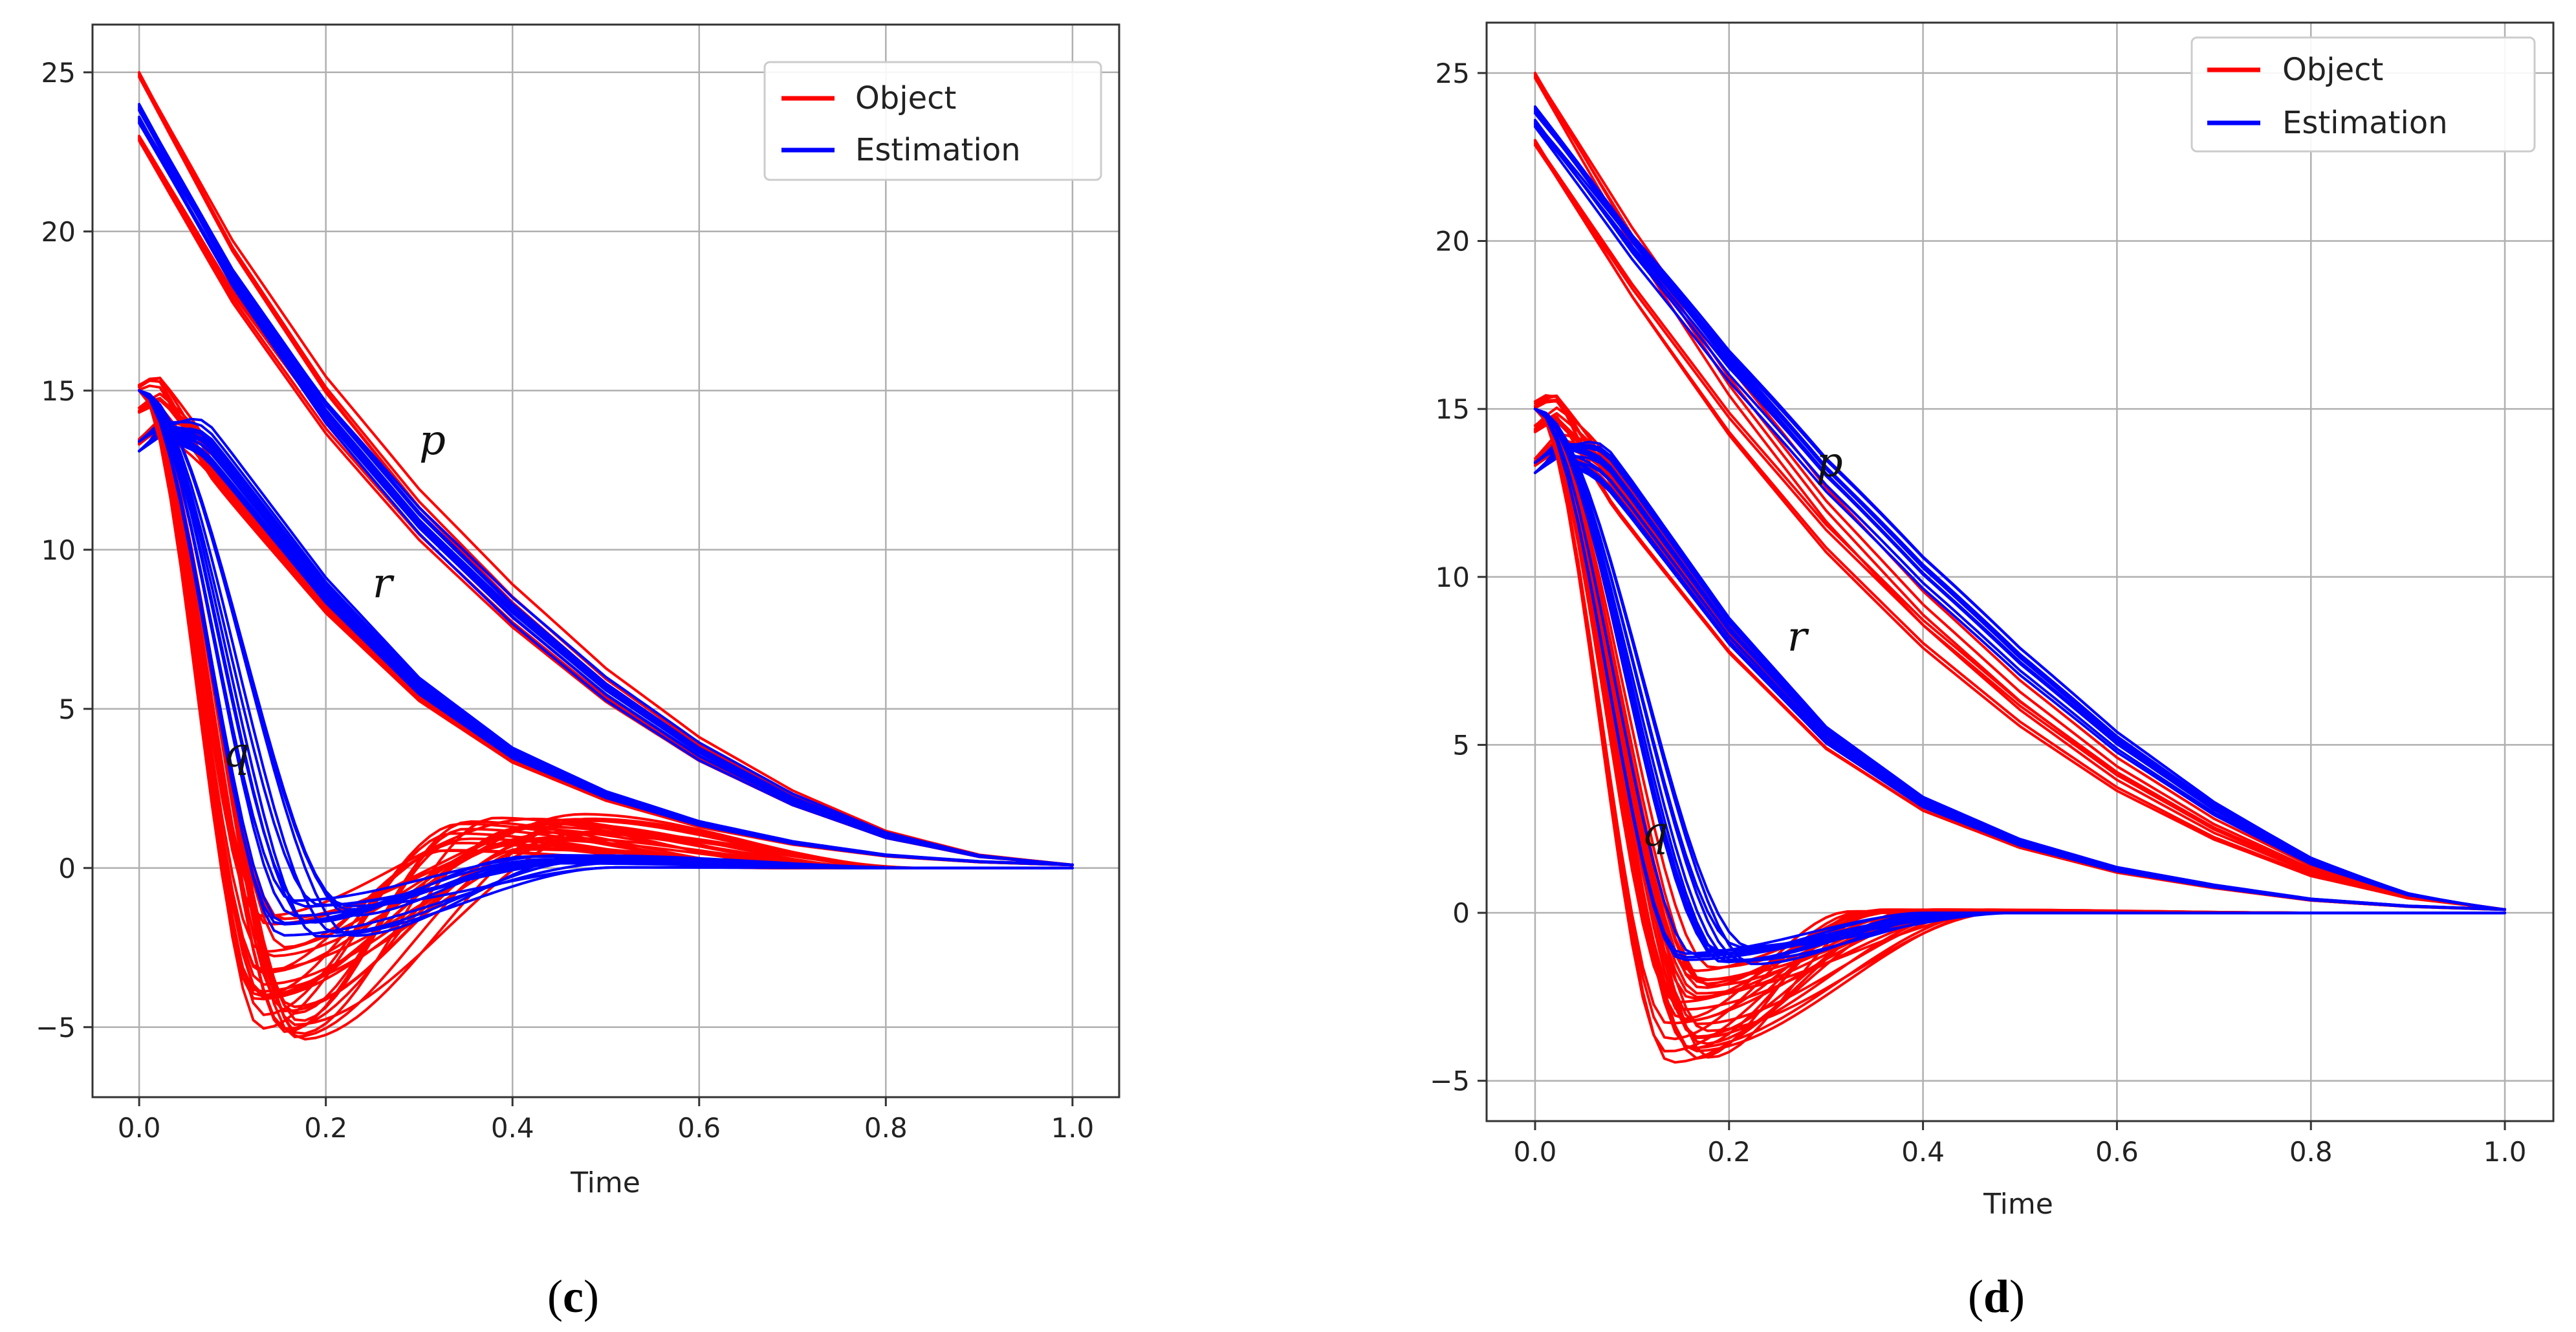 This screenshot has width=2576, height=1332. What do you see at coordinates (139, 1128) in the screenshot?
I see `x-tick-label-c-0: 0.0` at bounding box center [139, 1128].